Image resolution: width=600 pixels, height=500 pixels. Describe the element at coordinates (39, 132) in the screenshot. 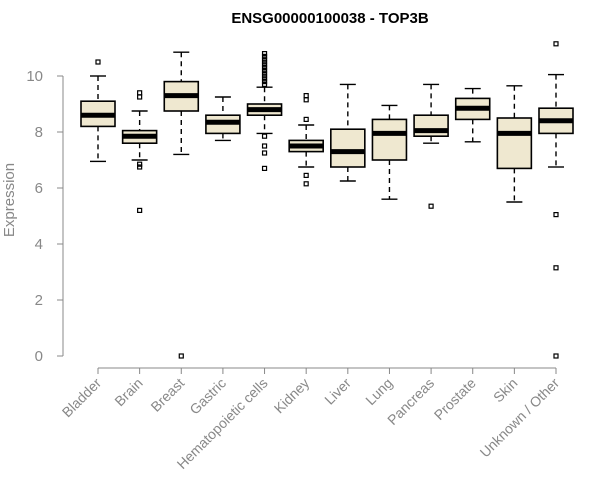

I see `y-tick-label: 8` at that location.